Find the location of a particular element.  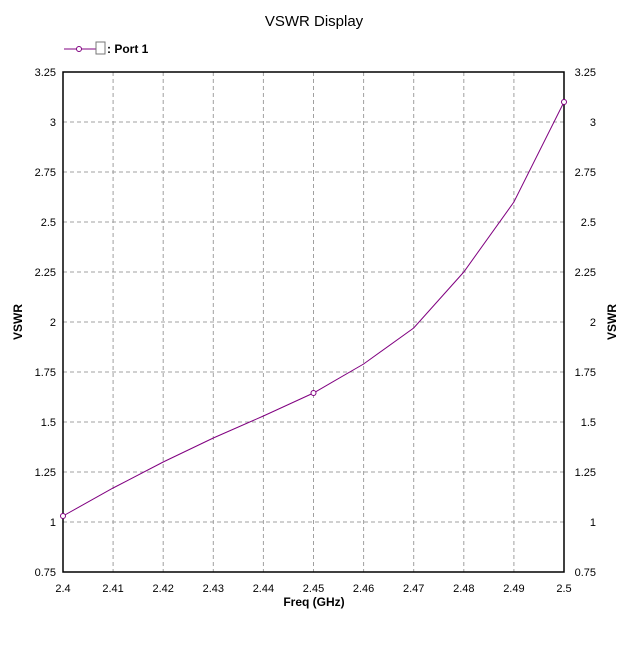

y-tick-label-right: 1 is located at coordinates (593, 523).